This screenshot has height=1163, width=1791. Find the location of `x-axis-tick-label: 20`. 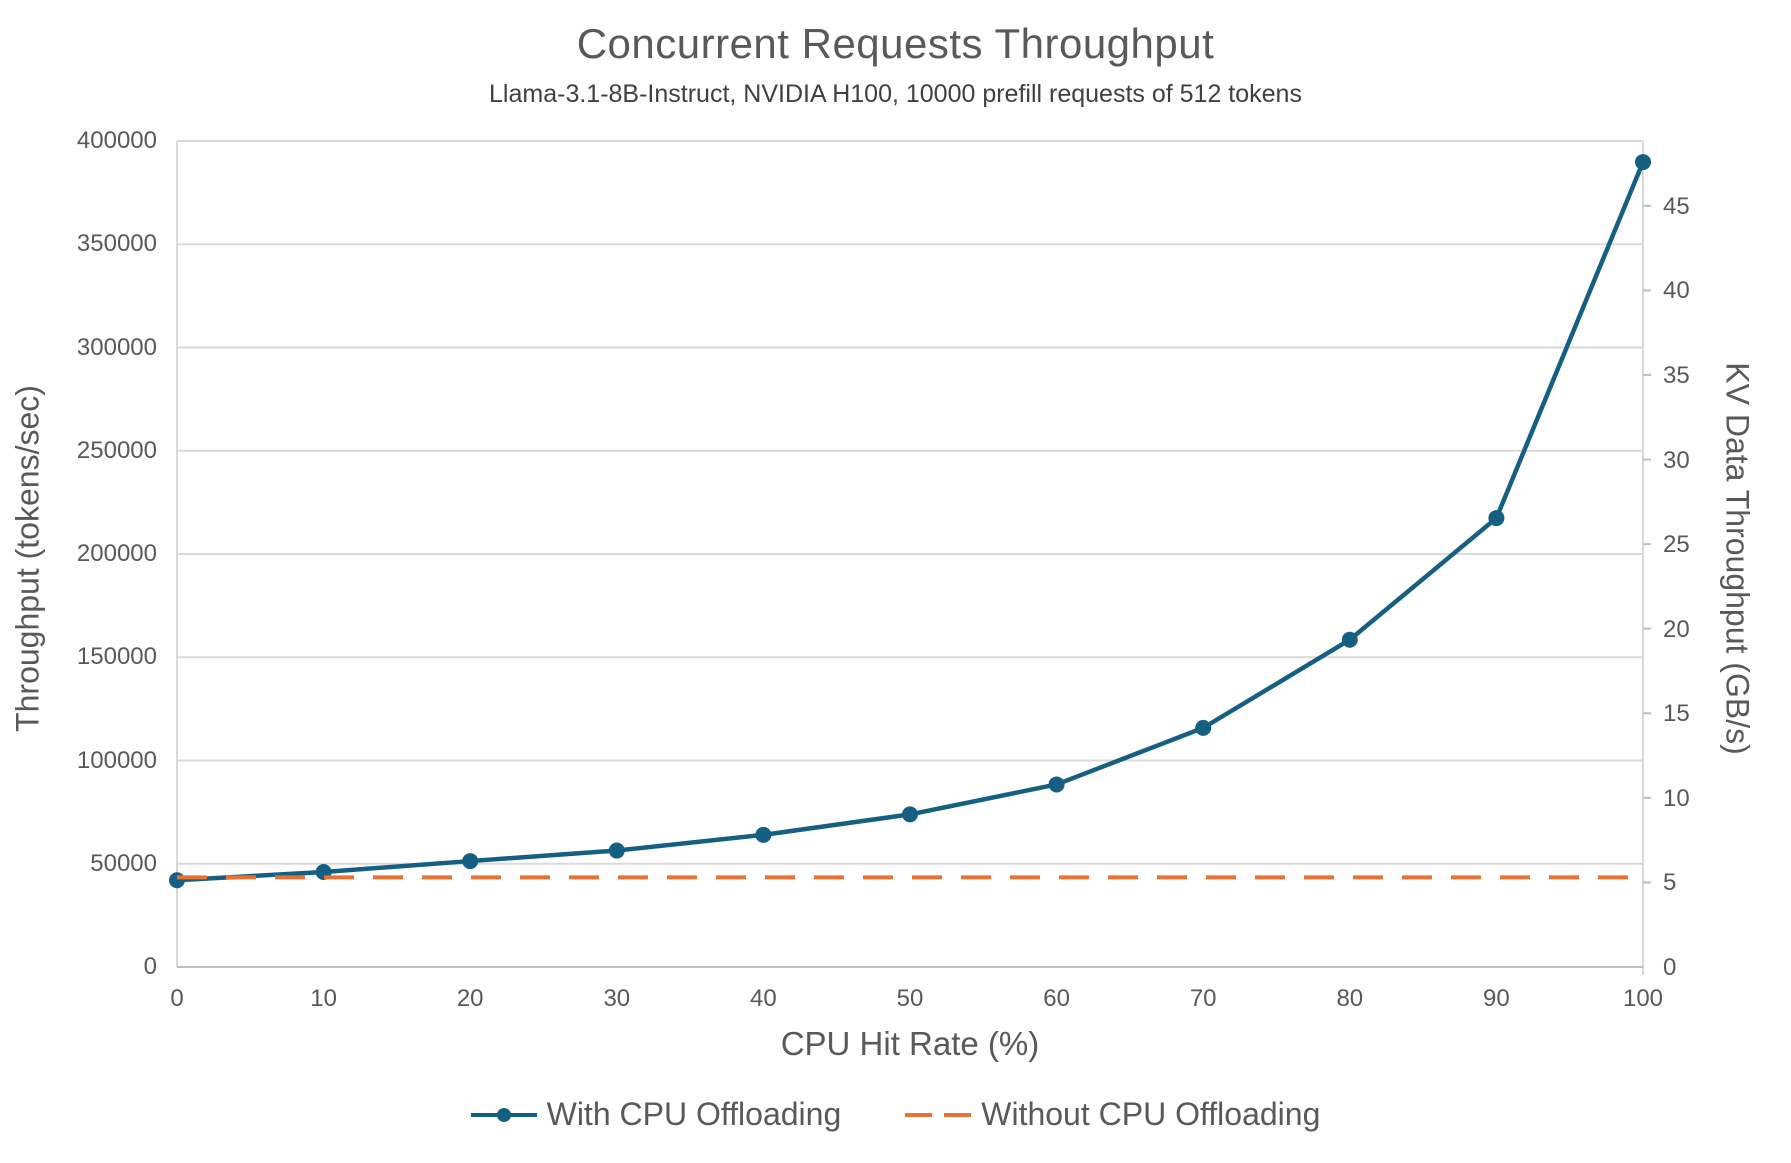

x-axis-tick-label: 20 is located at coordinates (470, 998).